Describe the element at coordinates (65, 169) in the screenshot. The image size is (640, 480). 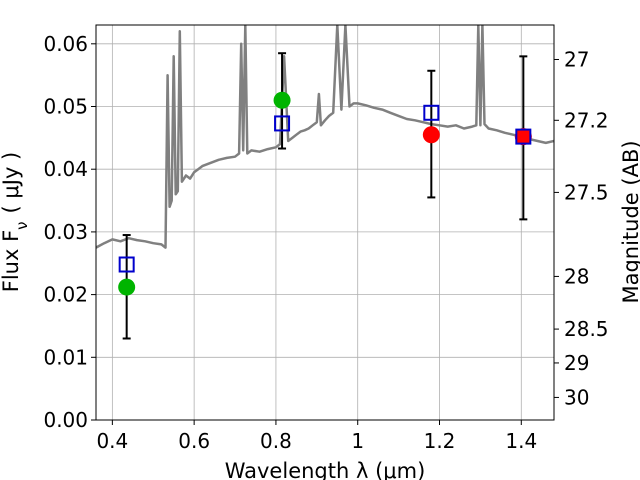
I see `y-tick-label: 0.04` at that location.